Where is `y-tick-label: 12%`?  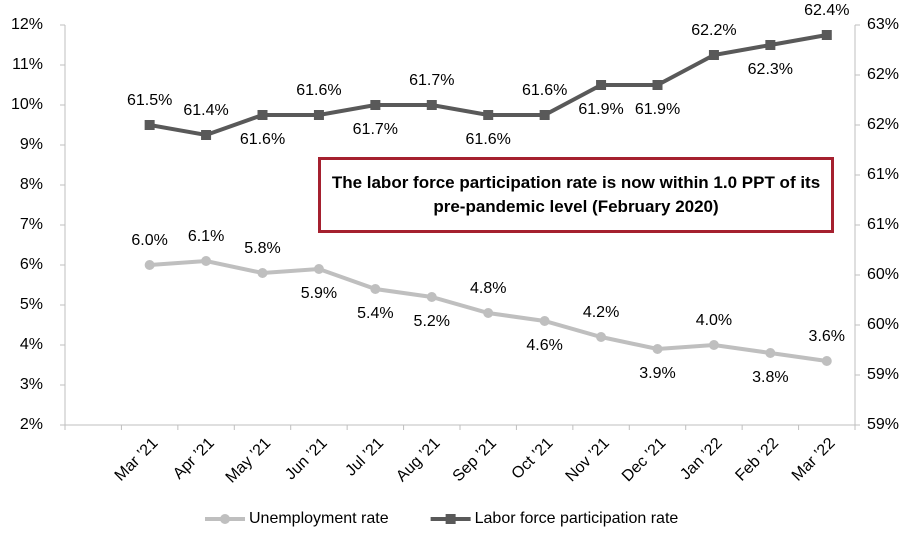
y-tick-label: 12% is located at coordinates (27, 24).